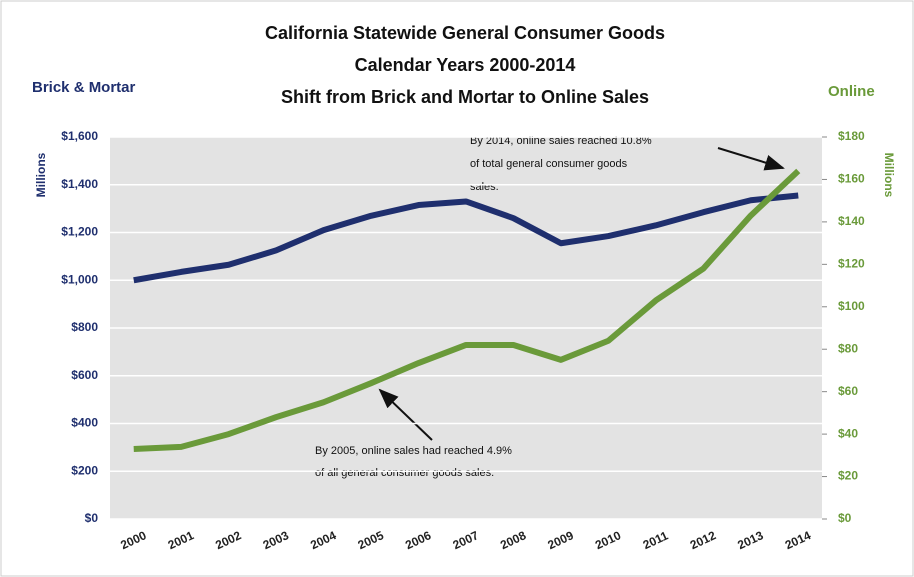 The width and height of the screenshot is (914, 577). I want to click on annotation: sales., so click(484, 187).